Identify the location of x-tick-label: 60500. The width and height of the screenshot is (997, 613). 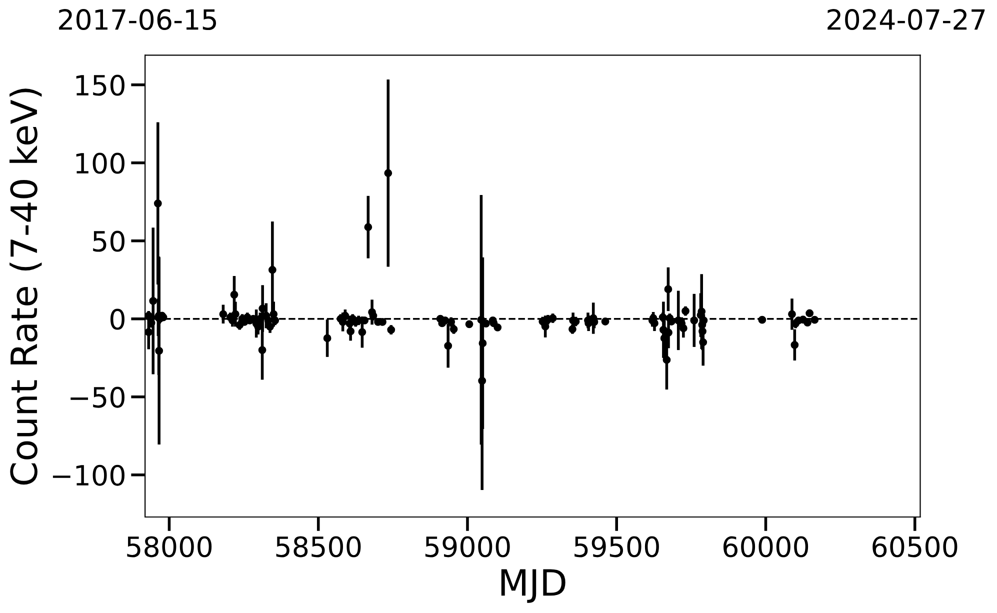
(915, 547).